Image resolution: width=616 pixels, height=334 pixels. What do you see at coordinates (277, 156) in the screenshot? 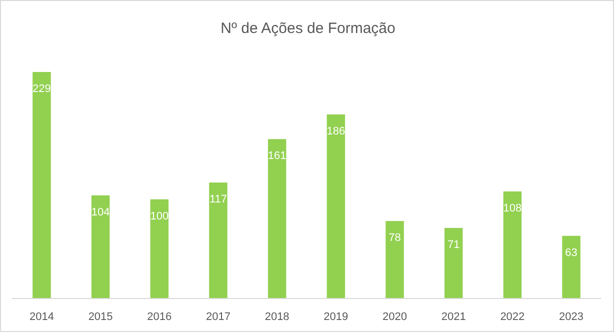
I see `data-label: 161` at bounding box center [277, 156].